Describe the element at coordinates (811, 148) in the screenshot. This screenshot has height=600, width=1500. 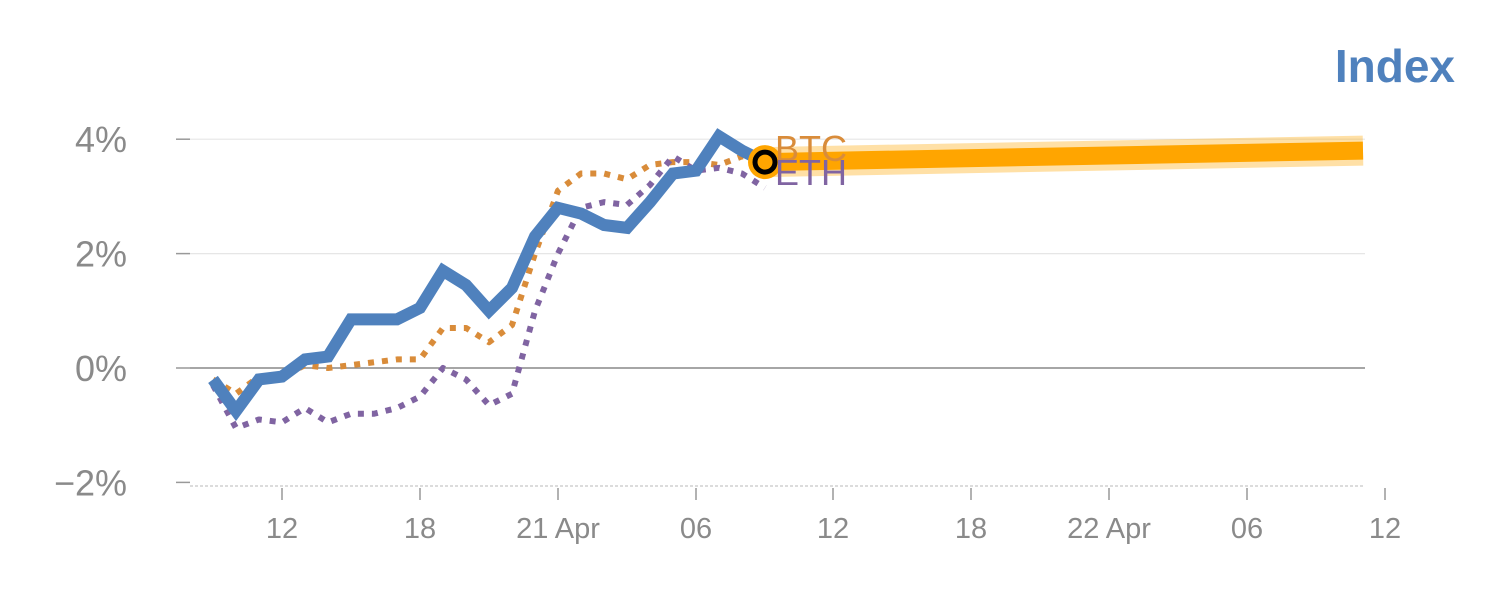
I see `series-label-btc: BTC` at that location.